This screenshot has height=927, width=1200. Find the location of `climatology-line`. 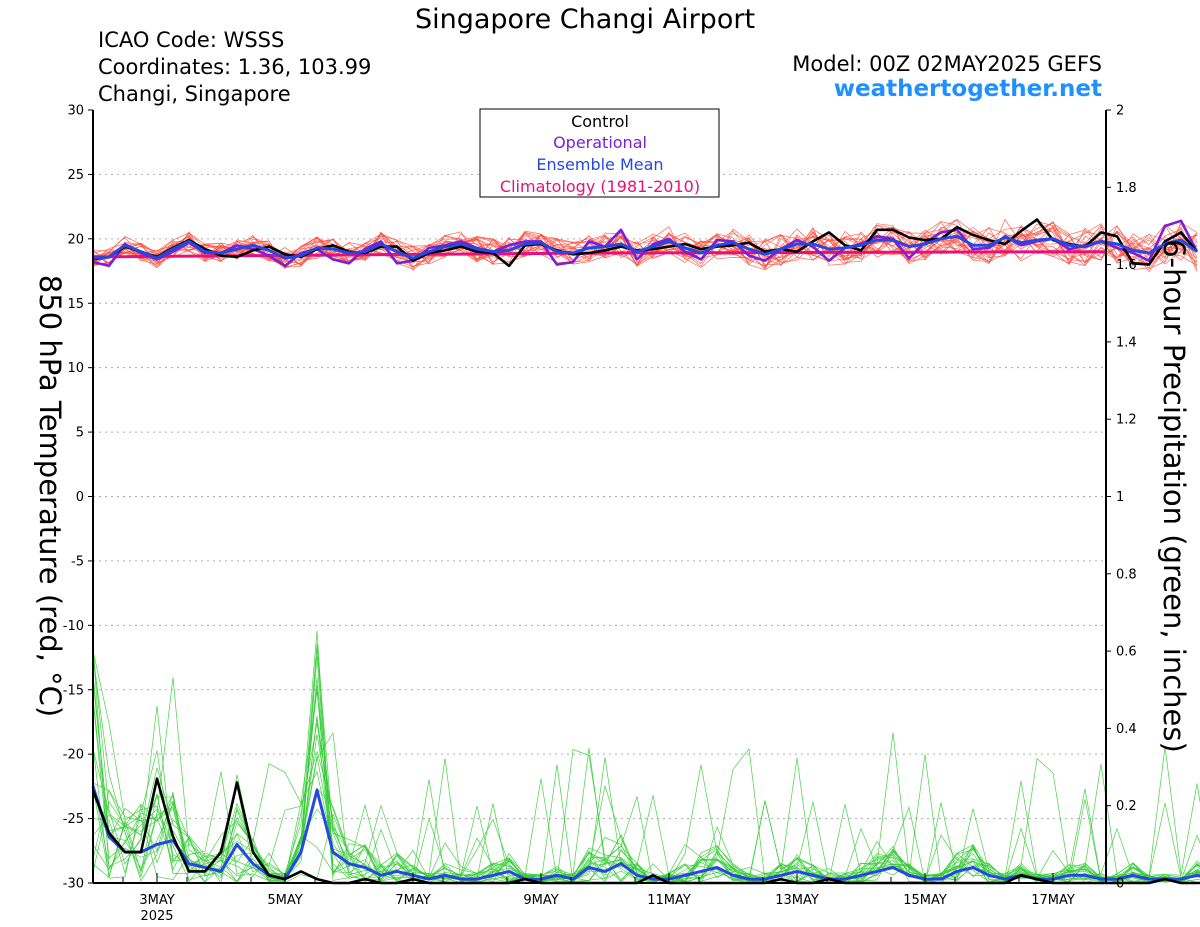

climatology-line is located at coordinates (599, 254).